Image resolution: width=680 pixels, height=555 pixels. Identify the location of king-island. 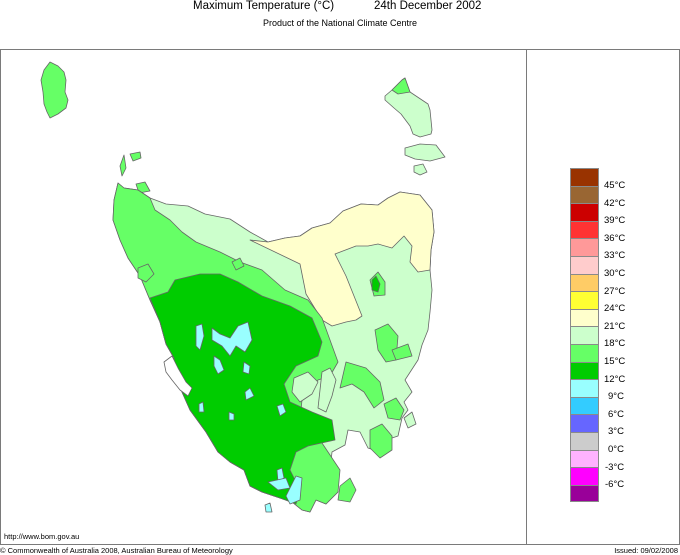
(54, 90).